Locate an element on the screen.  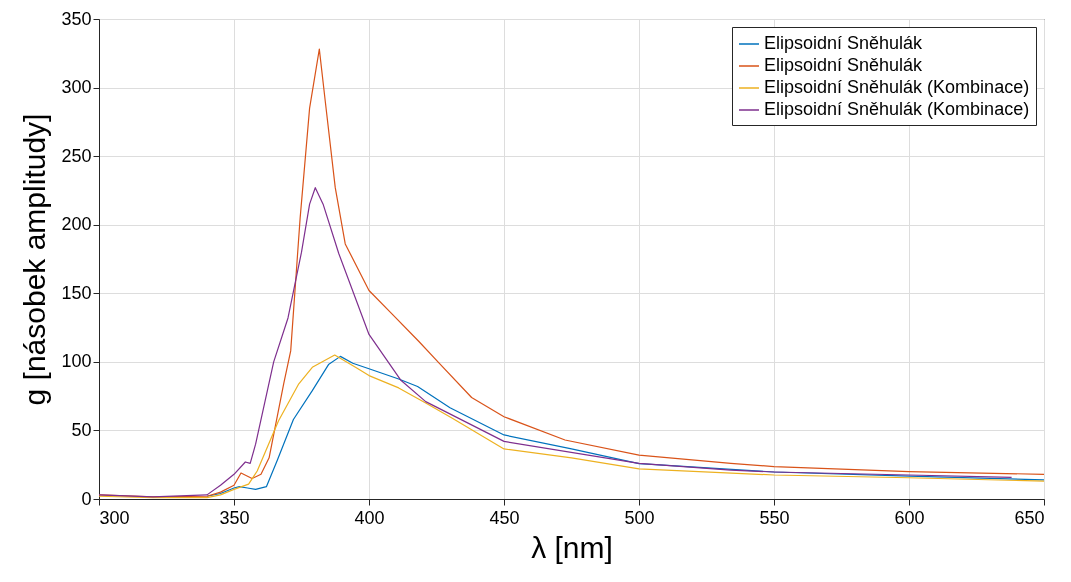
x-tick-label: 350 is located at coordinates (234, 517).